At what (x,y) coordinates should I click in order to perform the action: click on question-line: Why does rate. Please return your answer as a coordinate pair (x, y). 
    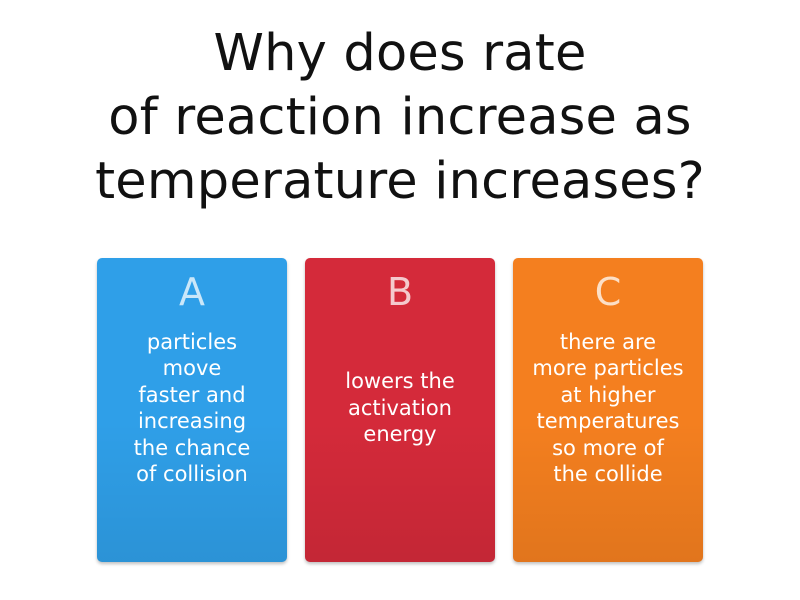
    Looking at the image, I should click on (400, 53).